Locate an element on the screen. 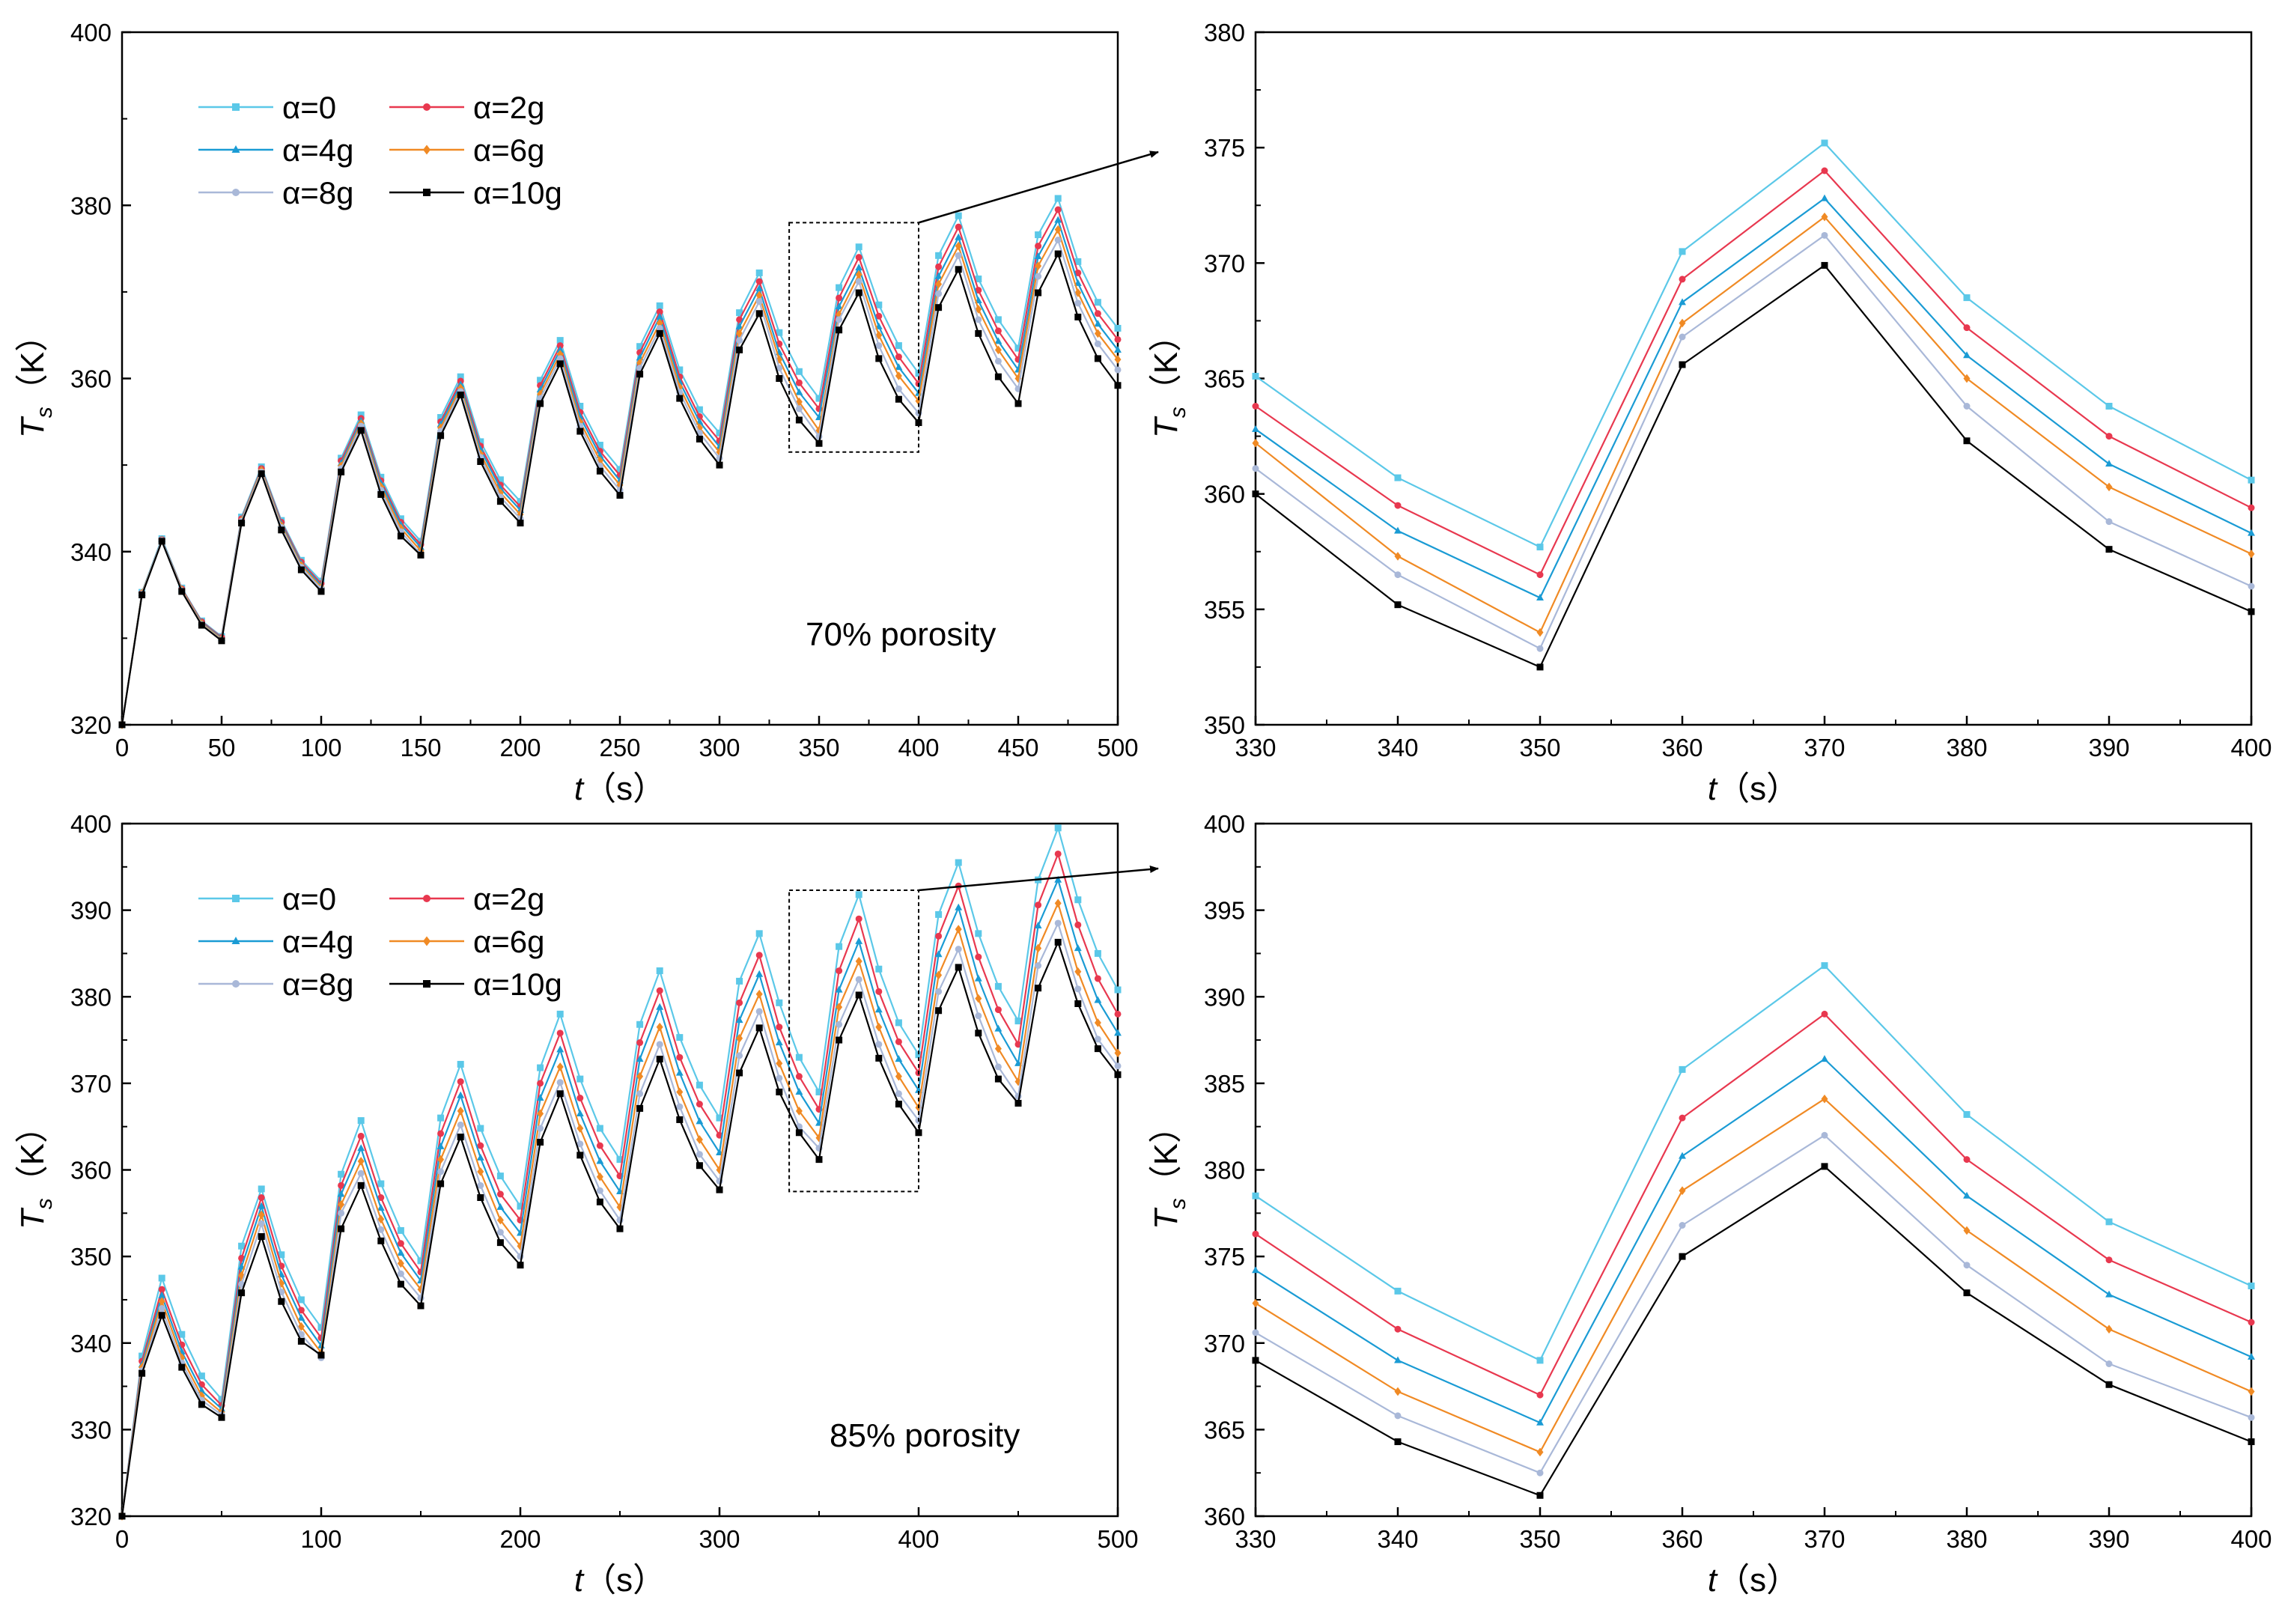 Image resolution: width=2282 pixels, height=1624 pixels. series-line-alpha-2g is located at coordinates (1753, 1205).